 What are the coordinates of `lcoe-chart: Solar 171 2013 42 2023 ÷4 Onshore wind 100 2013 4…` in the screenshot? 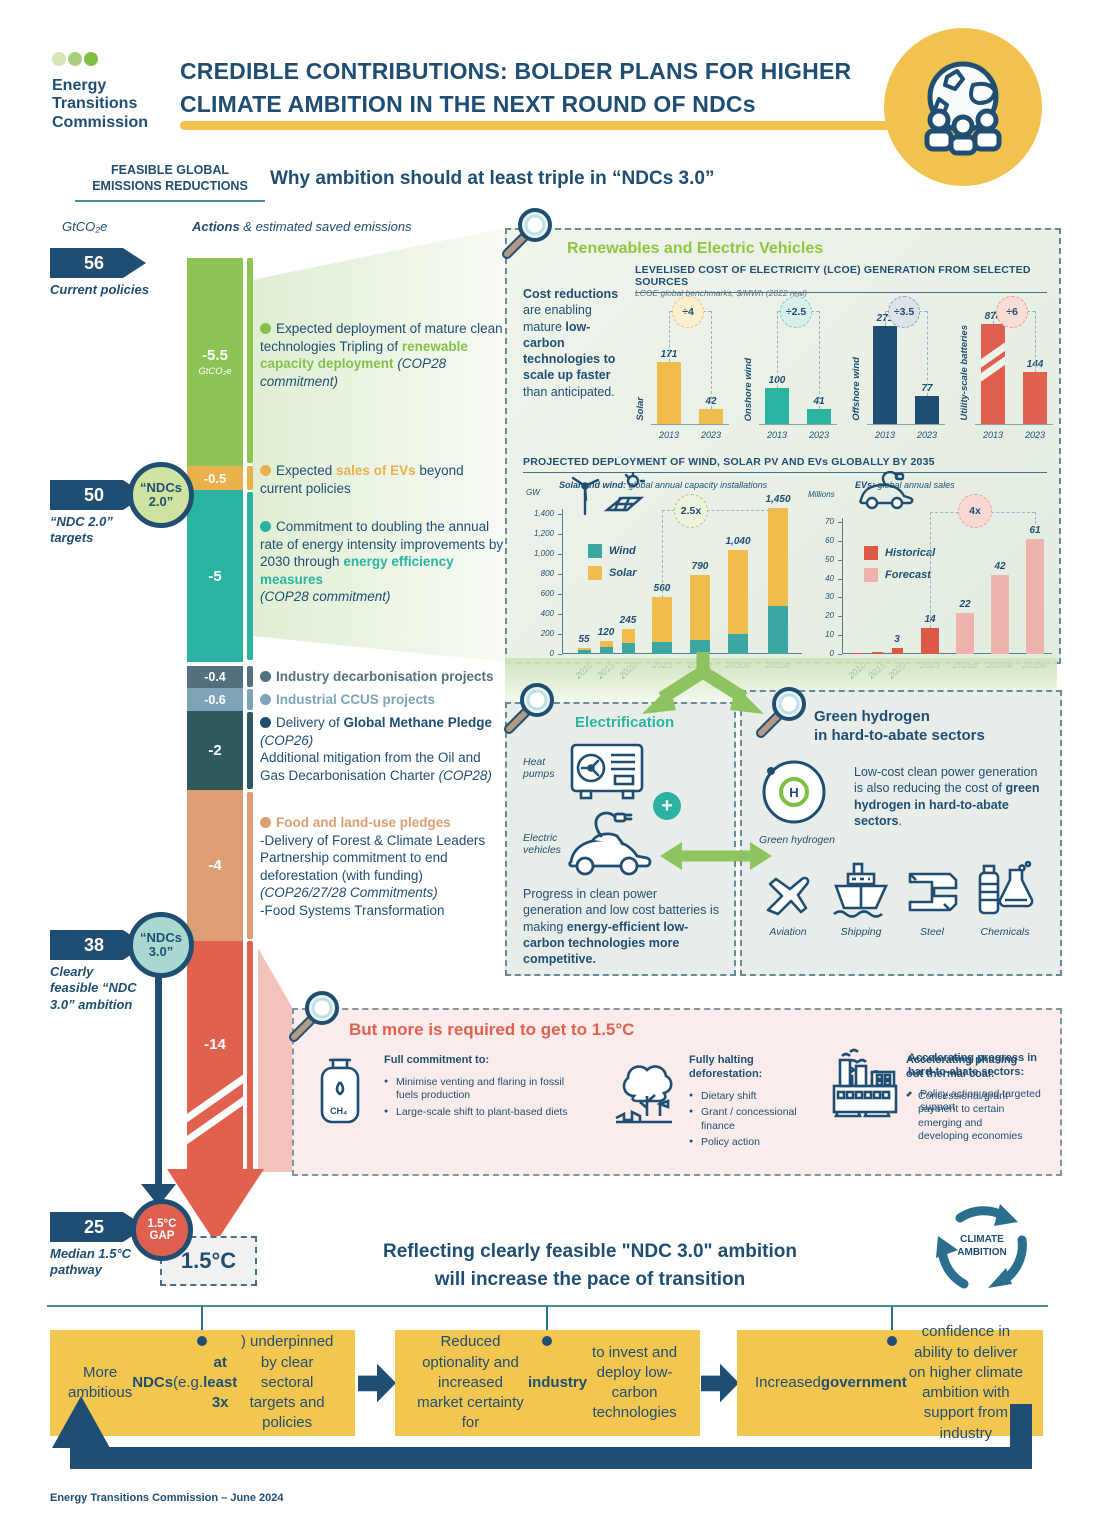 It's located at (850, 371).